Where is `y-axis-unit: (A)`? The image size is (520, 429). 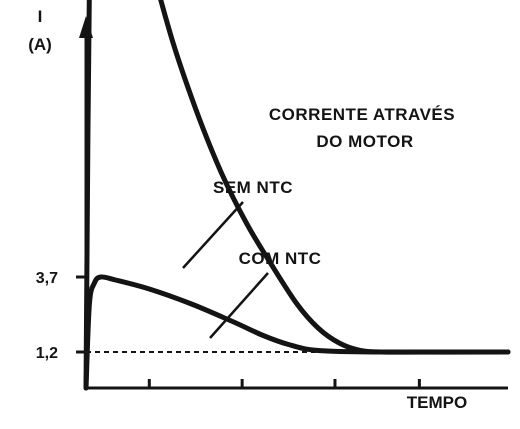 y-axis-unit: (A) is located at coordinates (40, 44).